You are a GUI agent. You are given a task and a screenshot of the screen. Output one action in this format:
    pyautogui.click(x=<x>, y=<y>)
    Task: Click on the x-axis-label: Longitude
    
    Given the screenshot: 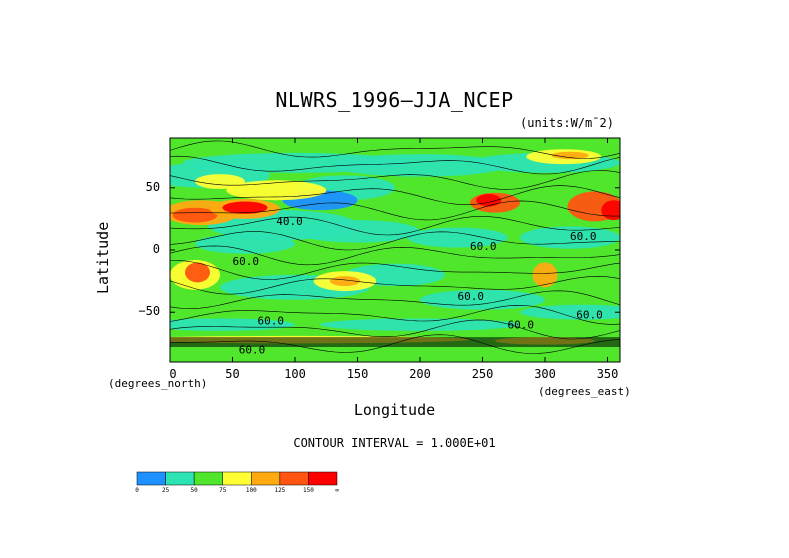 What is the action you would take?
    pyautogui.click(x=394, y=410)
    